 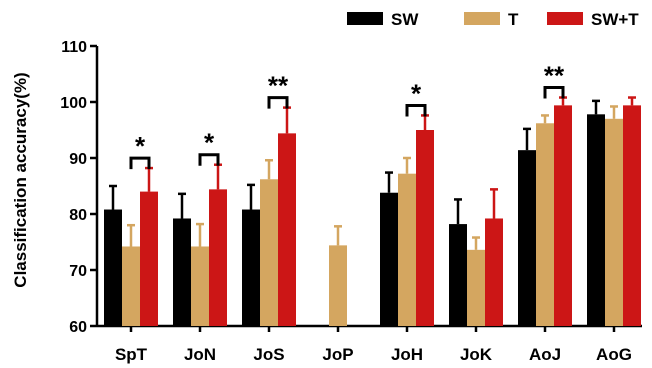 I want to click on y-tick-label: 80, so click(x=78, y=215).